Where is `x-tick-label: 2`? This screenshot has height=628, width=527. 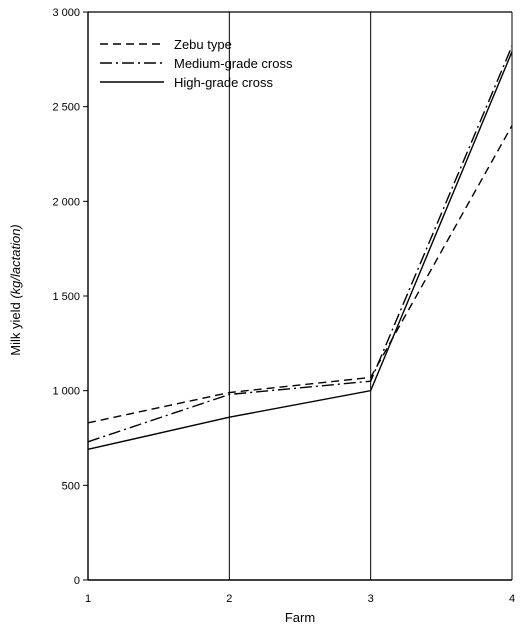 x-tick-label: 2 is located at coordinates (229, 599).